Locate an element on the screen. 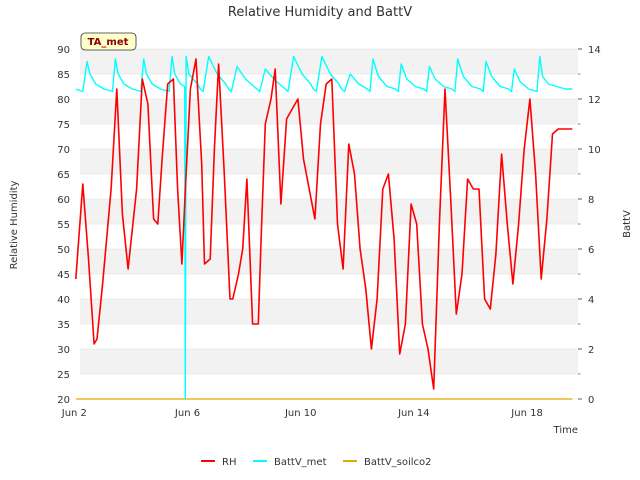 The height and width of the screenshot is (480, 640). y-tick-label: 50 is located at coordinates (63, 250).